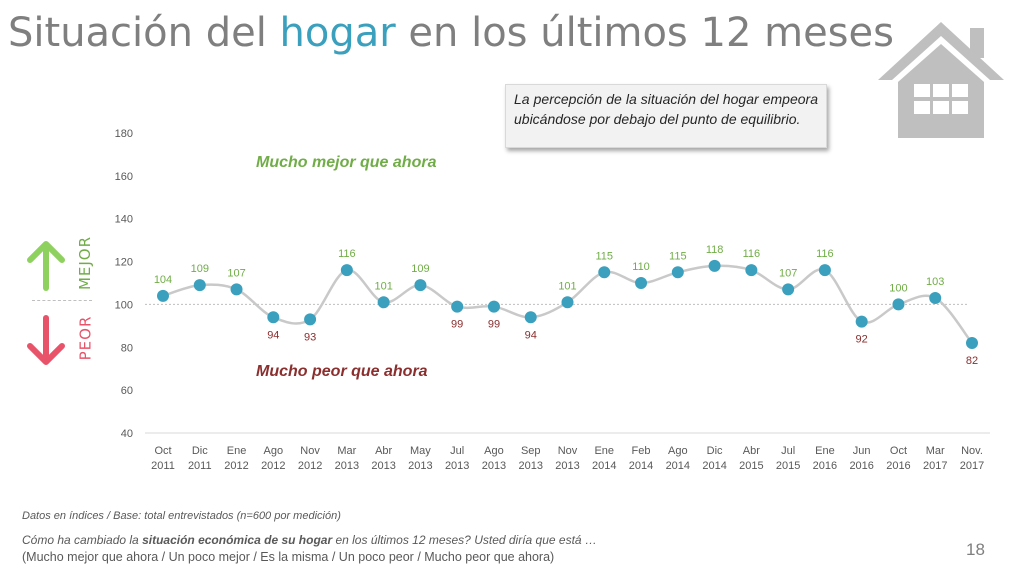 This screenshot has height=576, width=1024. Describe the element at coordinates (127, 434) in the screenshot. I see `y-tick-label: 40` at that location.